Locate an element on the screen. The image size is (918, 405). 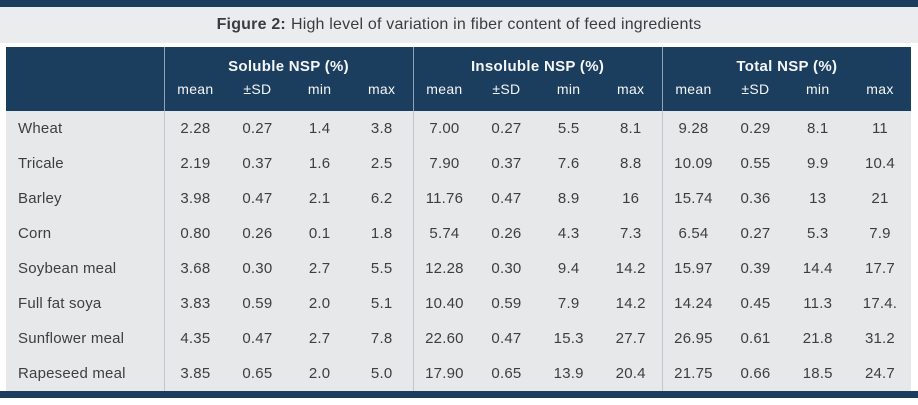
data-cell: 9.28 is located at coordinates (693, 128).